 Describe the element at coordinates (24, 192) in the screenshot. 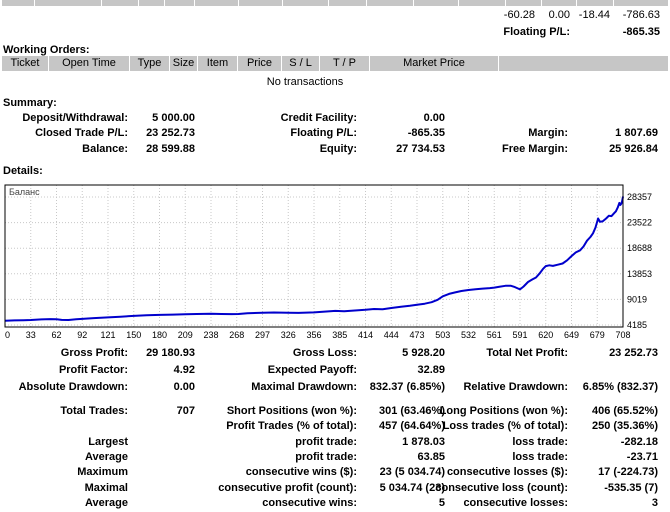

I see `chart-series-label: Баланс` at that location.